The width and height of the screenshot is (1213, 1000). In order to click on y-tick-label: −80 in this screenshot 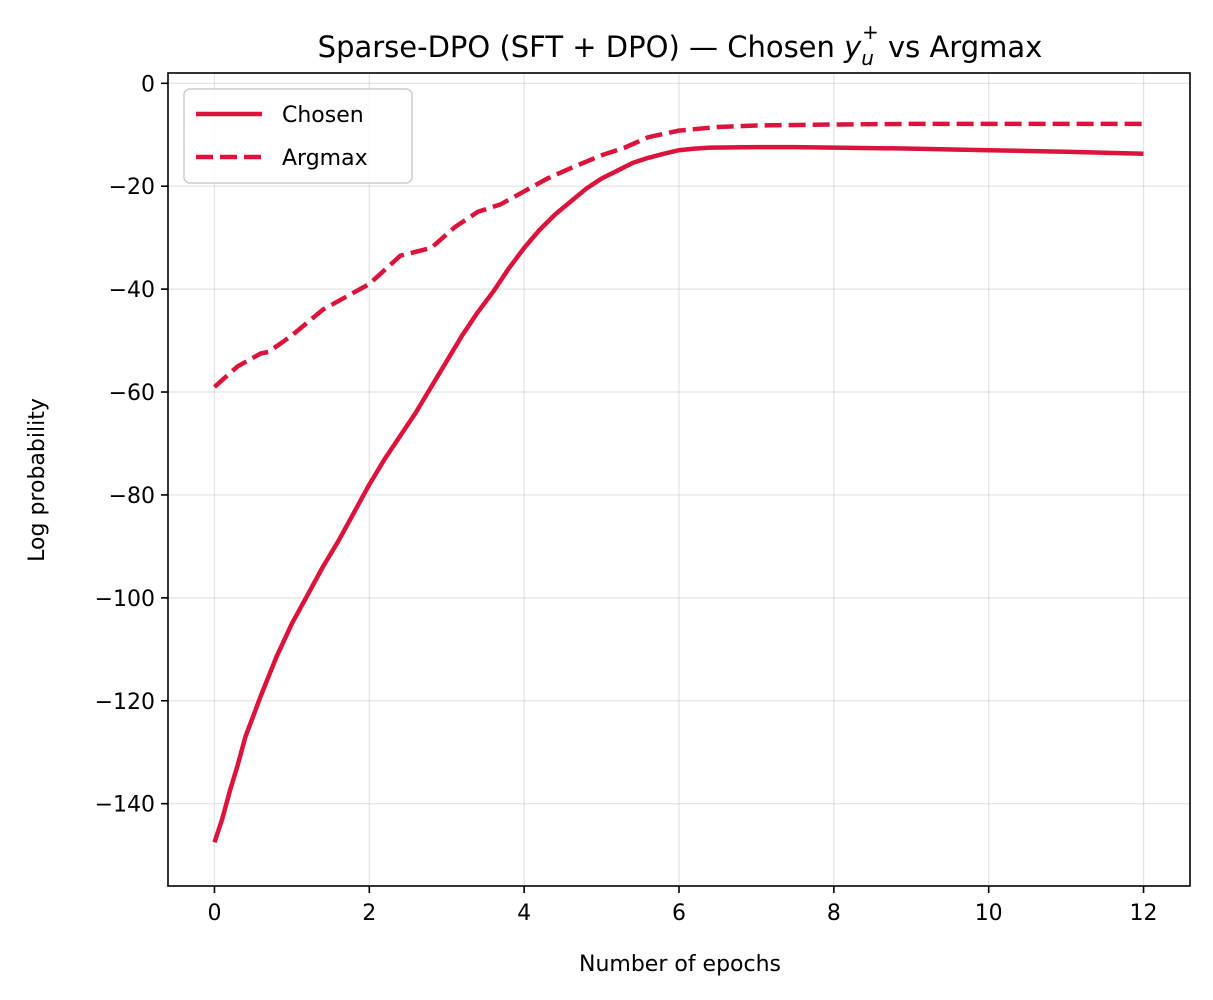, I will do `click(132, 496)`.